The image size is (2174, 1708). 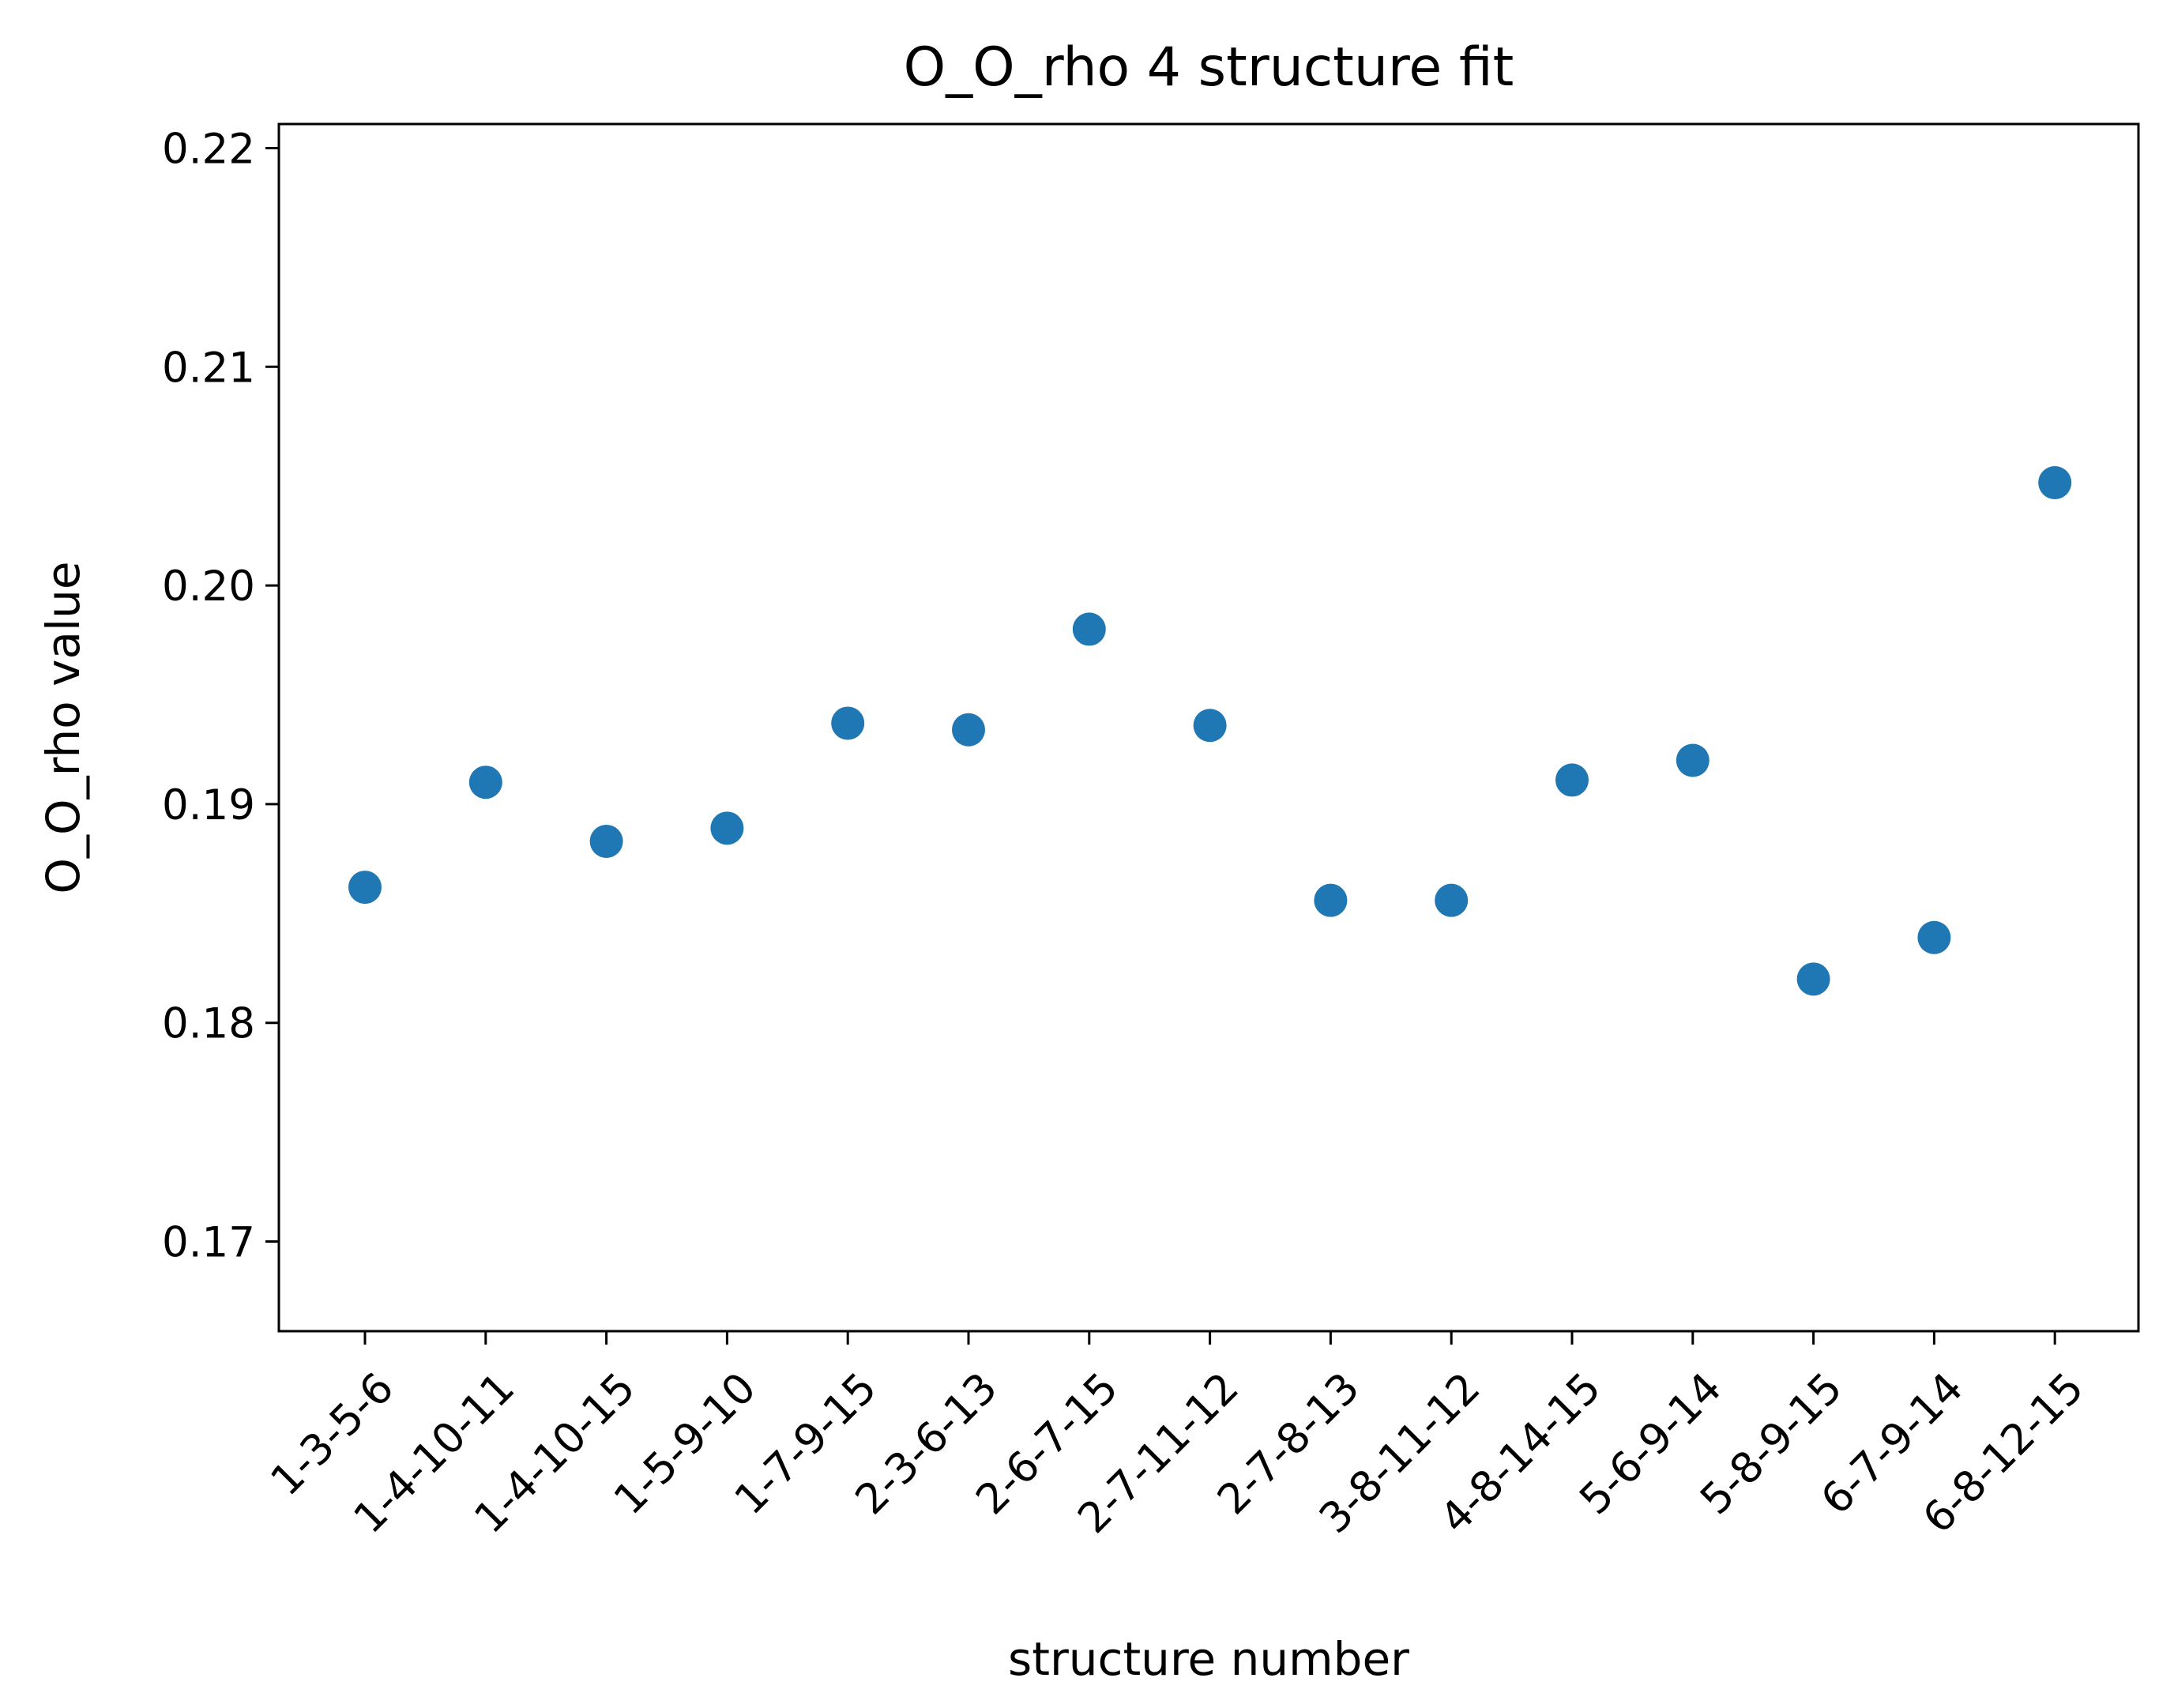 What do you see at coordinates (1209, 67) in the screenshot?
I see `chart-title: O_O_rho 4 structure fit` at bounding box center [1209, 67].